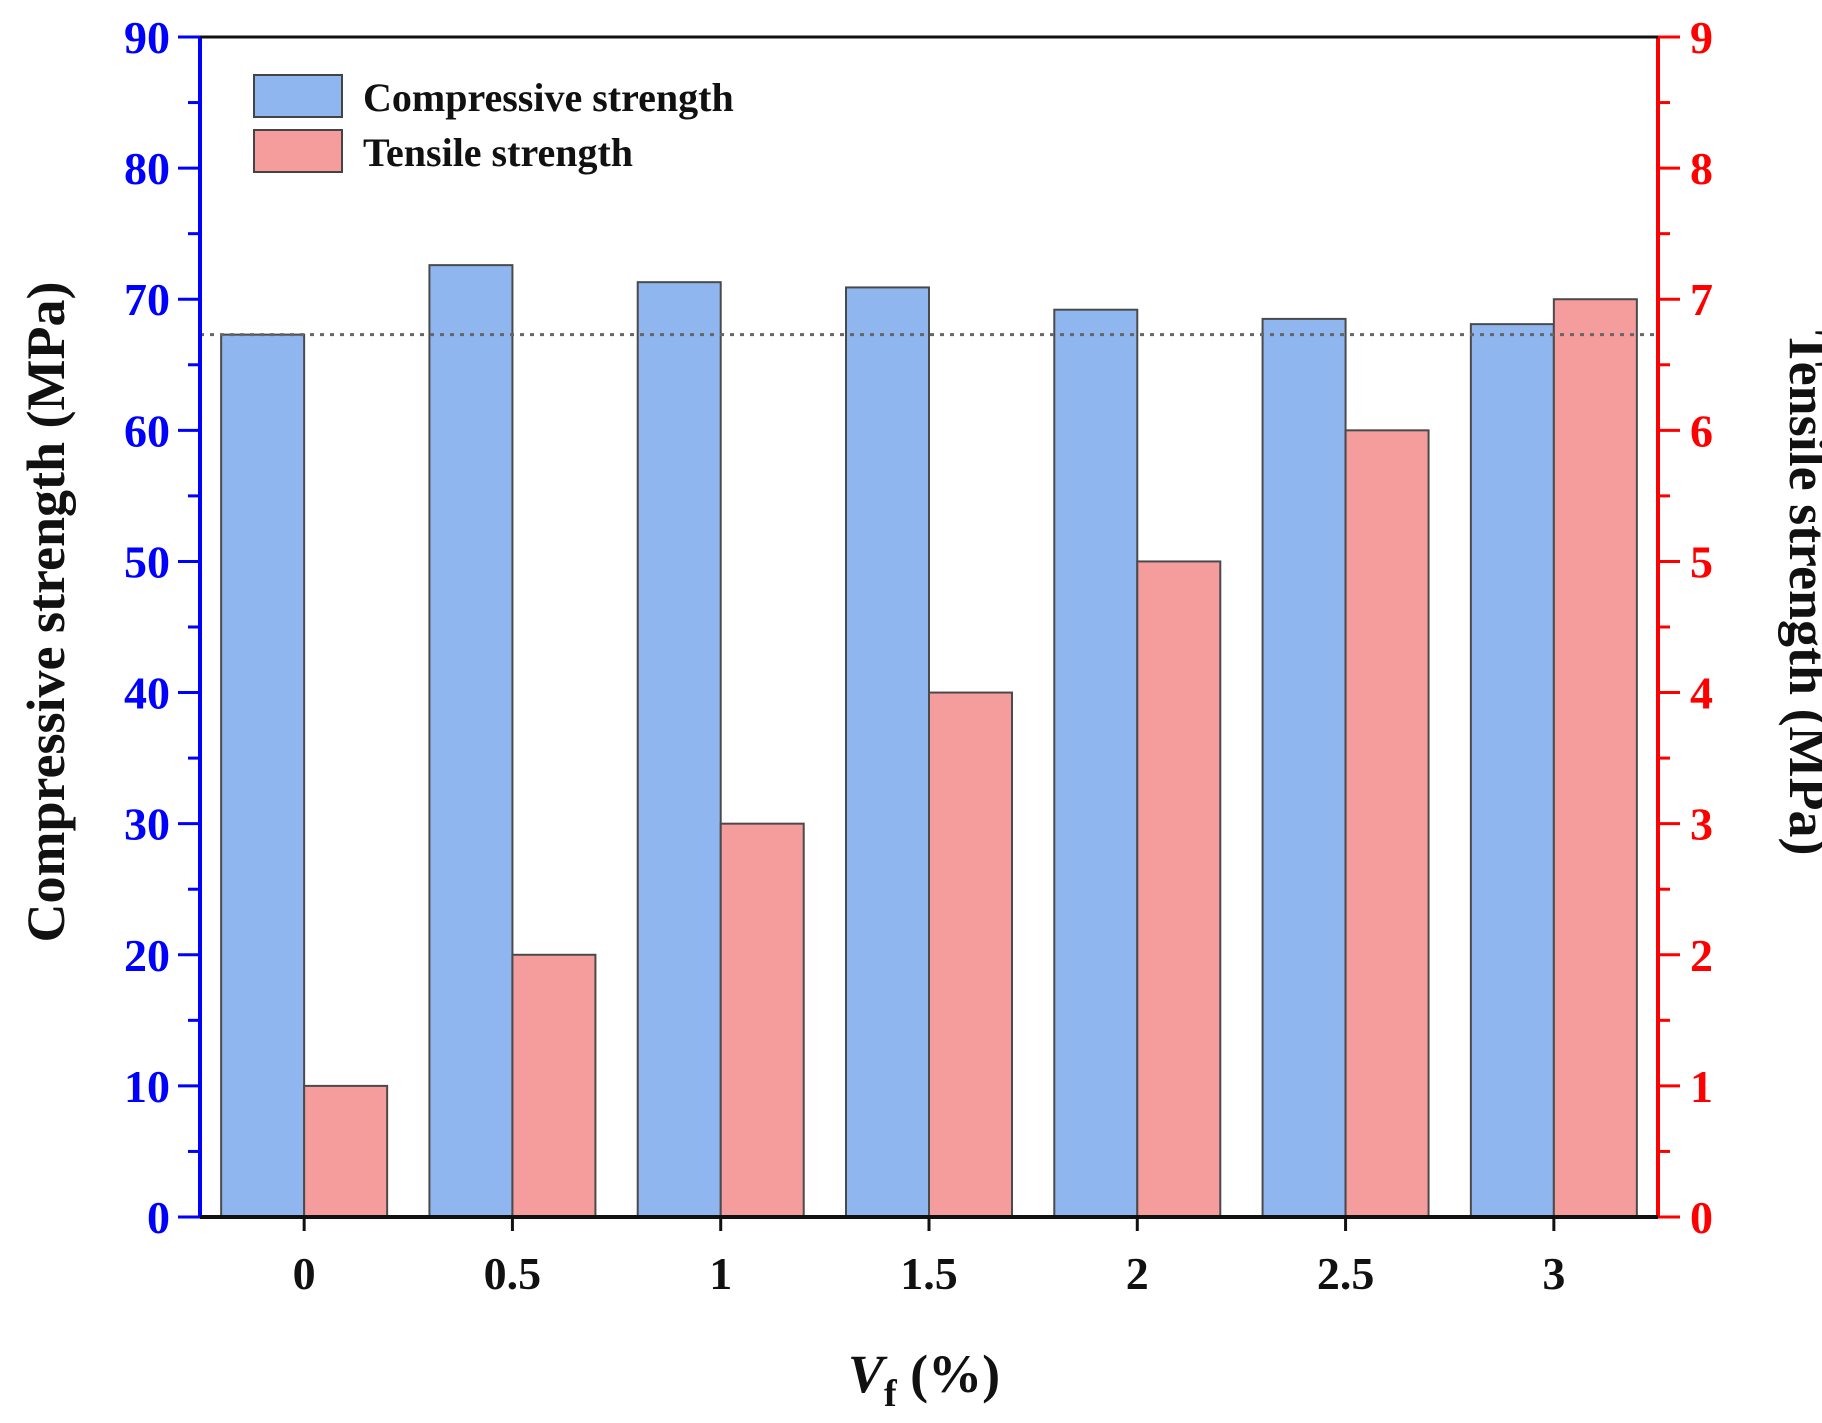  Describe the element at coordinates (929, 1273) in the screenshot. I see `x-tick-label-3: 1.5` at that location.